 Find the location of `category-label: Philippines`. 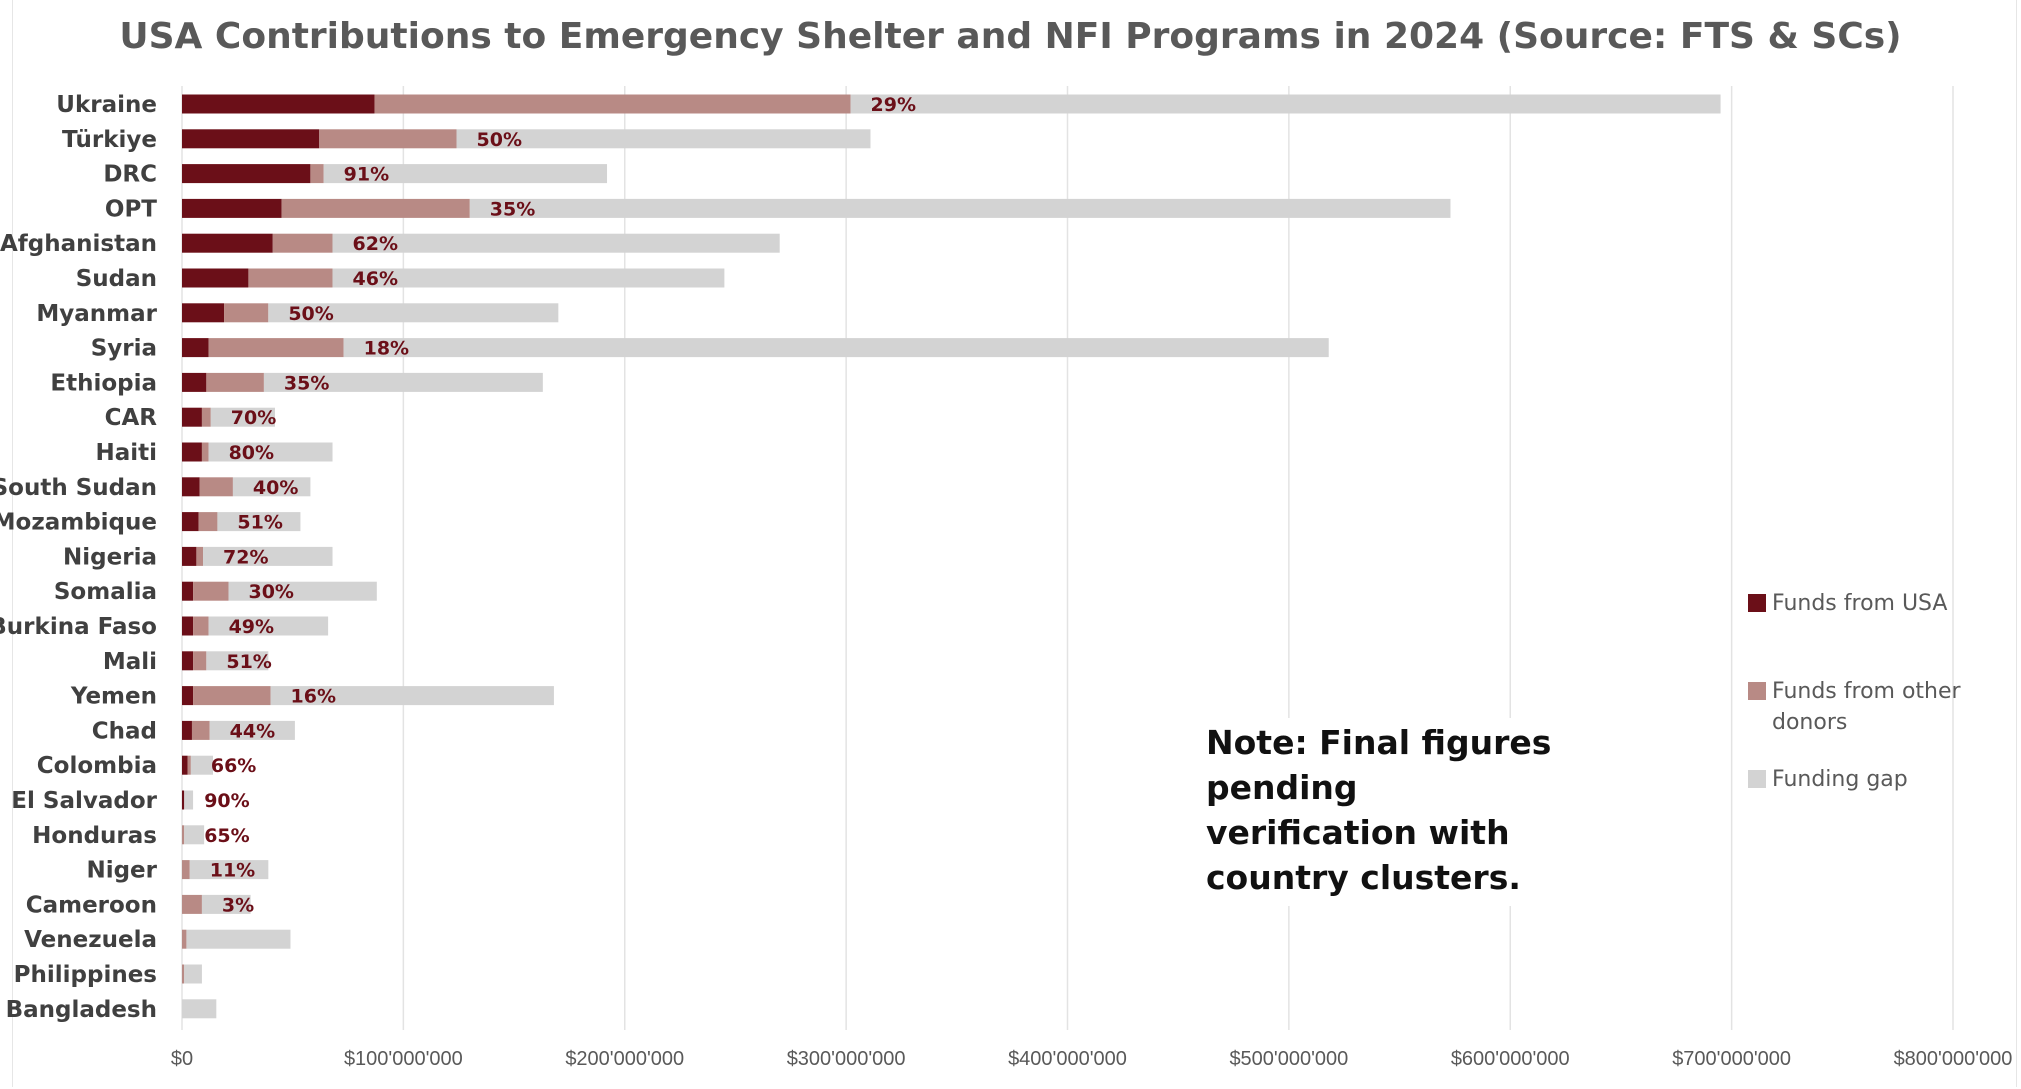

category-label: Philippines is located at coordinates (85, 975).